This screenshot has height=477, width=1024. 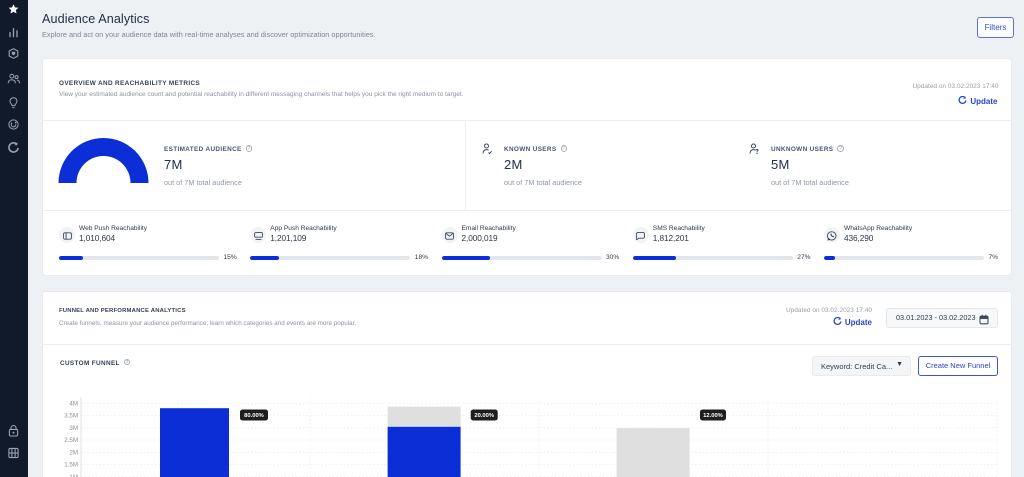 I want to click on svg-text: 20.00%, so click(x=484, y=416).